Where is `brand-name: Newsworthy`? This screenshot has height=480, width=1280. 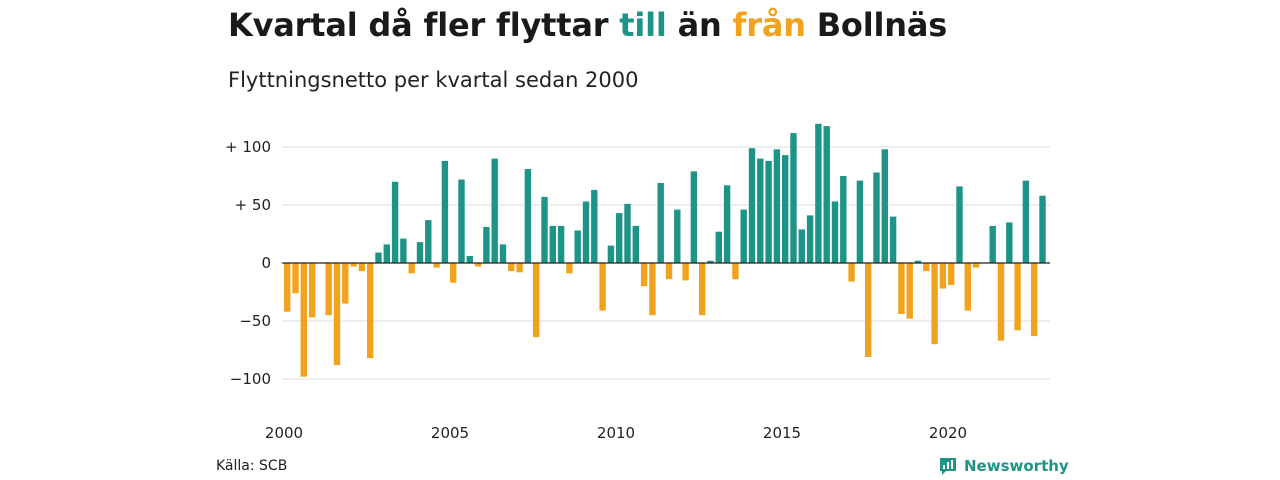
brand-name: Newsworthy is located at coordinates (1016, 466).